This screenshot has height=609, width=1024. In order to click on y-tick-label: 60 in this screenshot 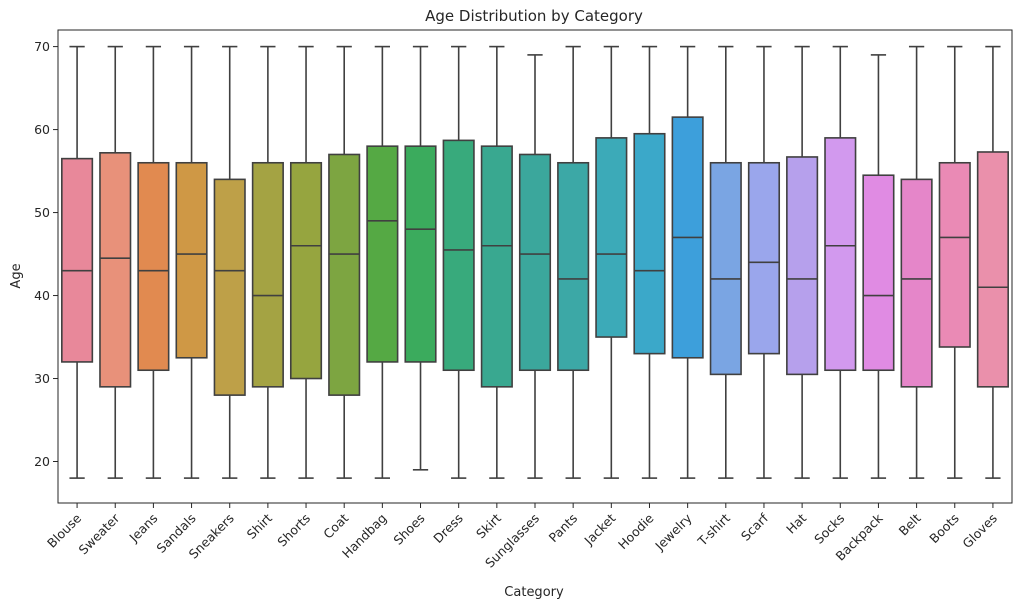, I will do `click(42, 129)`.